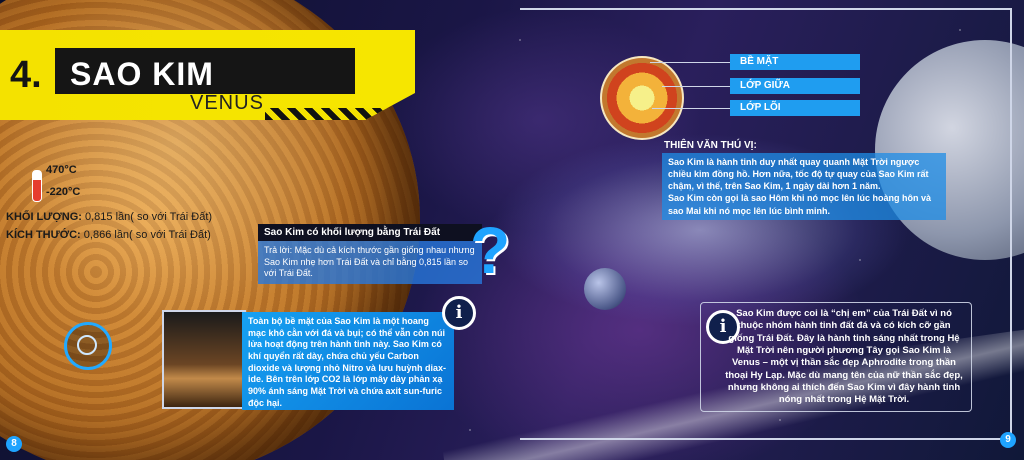  What do you see at coordinates (204, 359) in the screenshot?
I see `venus-surface-image` at bounding box center [204, 359].